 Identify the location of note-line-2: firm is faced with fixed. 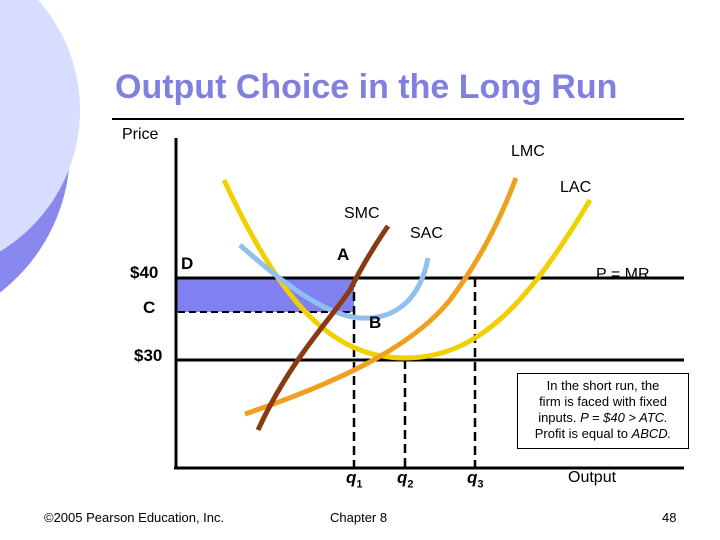
(603, 401).